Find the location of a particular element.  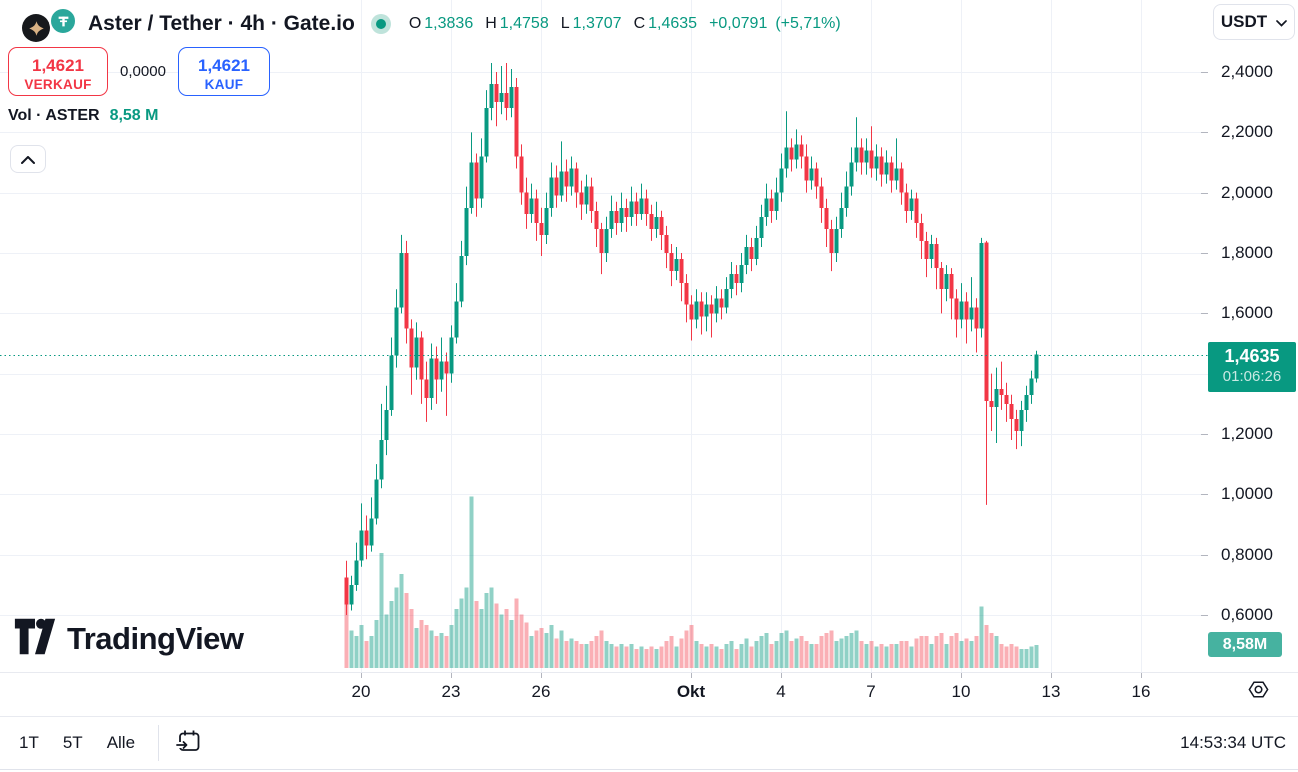

time-axis-label: 13 is located at coordinates (1051, 691).